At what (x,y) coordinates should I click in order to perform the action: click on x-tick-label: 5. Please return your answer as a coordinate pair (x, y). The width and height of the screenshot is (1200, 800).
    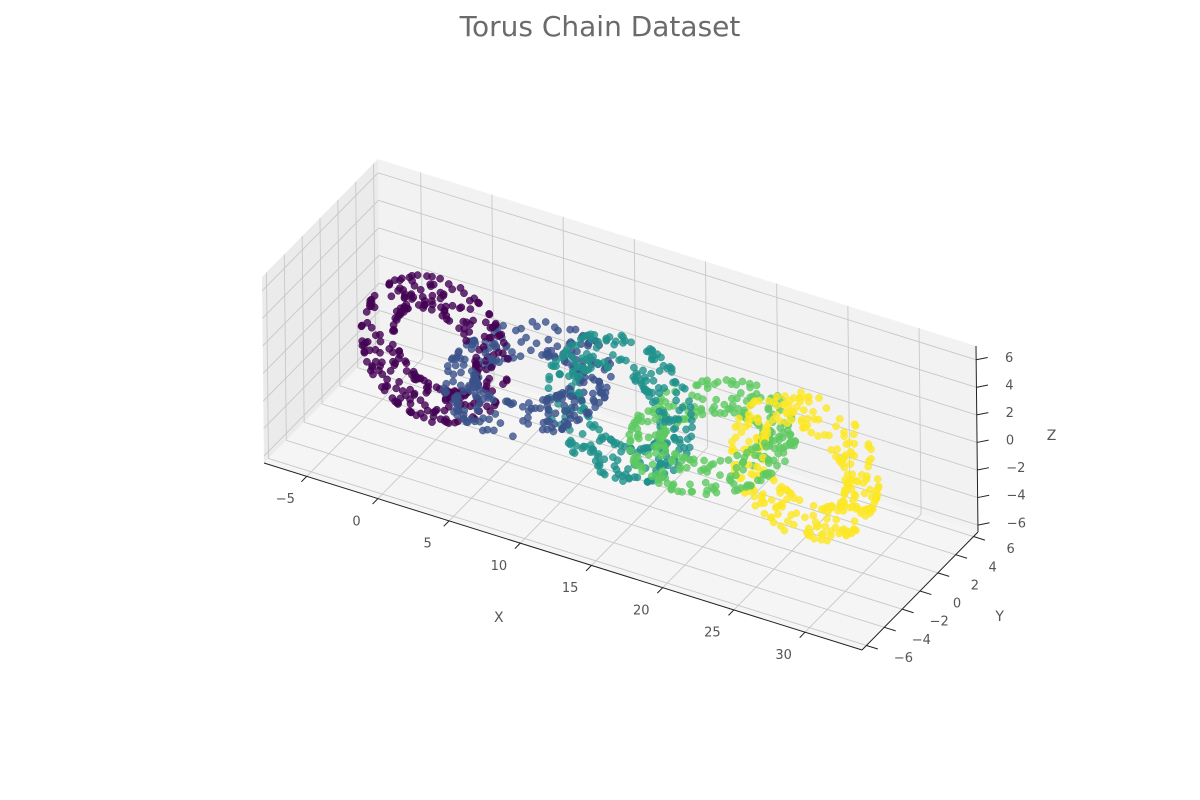
    Looking at the image, I should click on (428, 544).